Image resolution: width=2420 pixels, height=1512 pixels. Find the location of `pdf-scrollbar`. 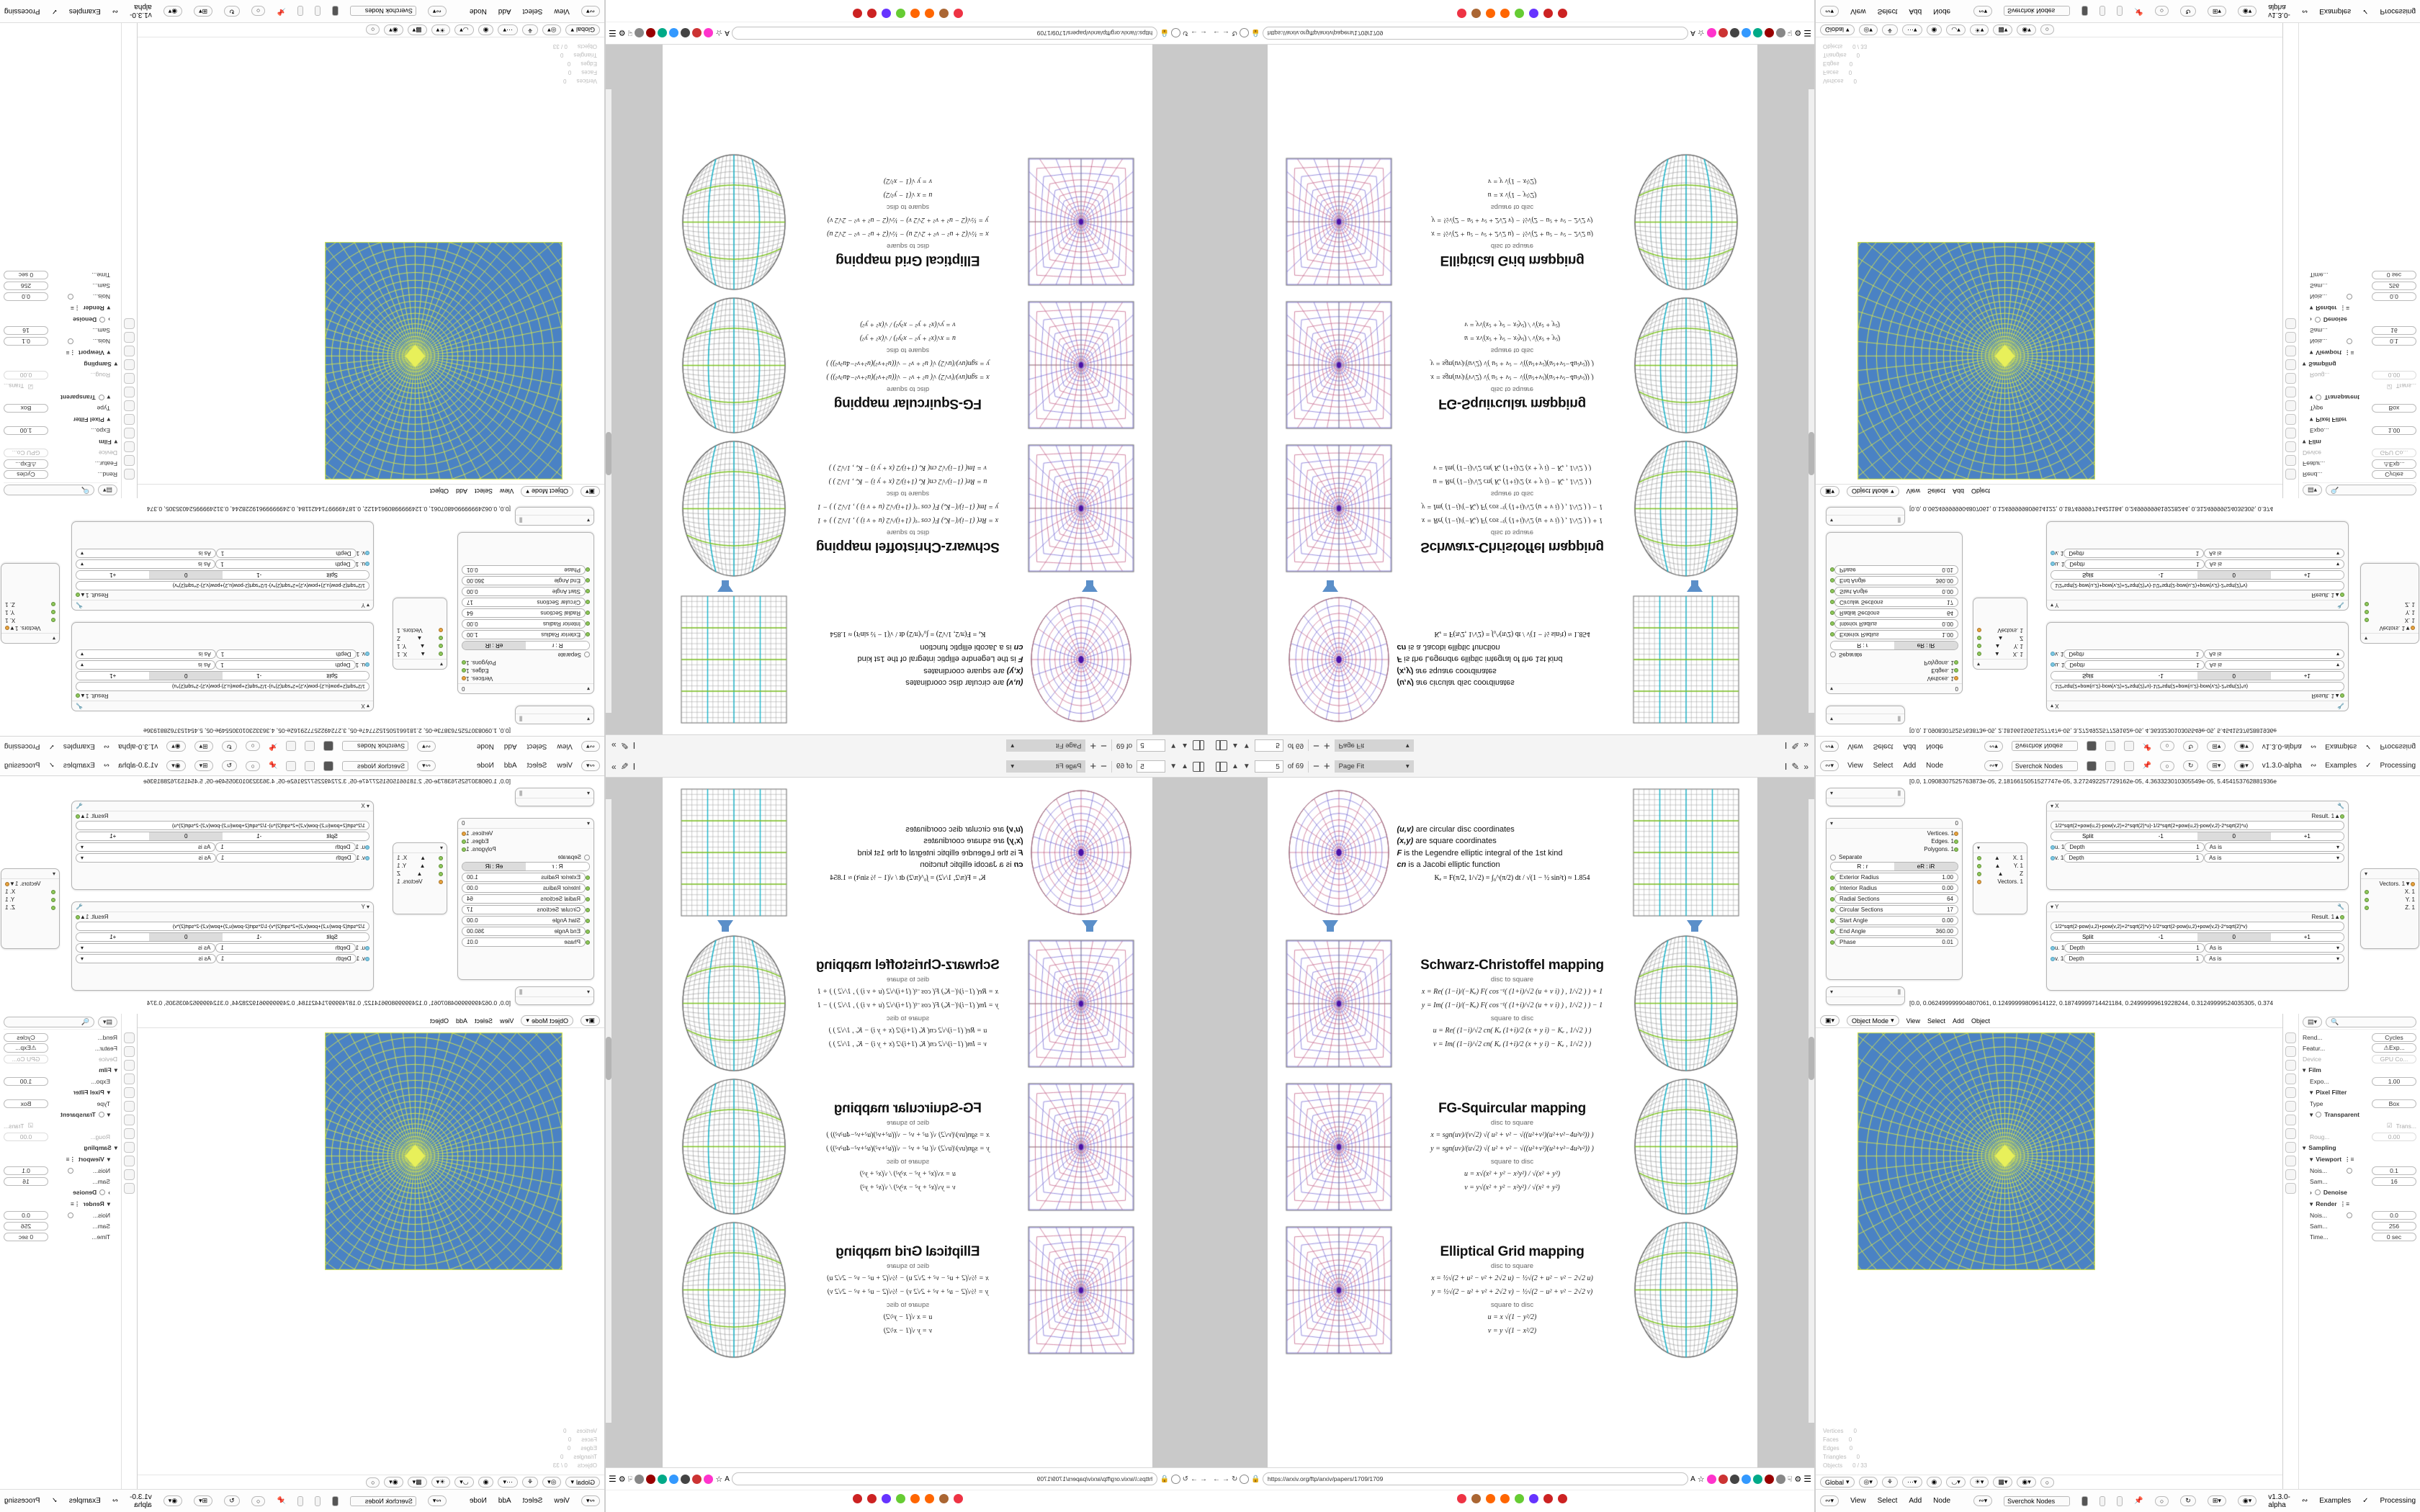

pdf-scrollbar is located at coordinates (608, 401).